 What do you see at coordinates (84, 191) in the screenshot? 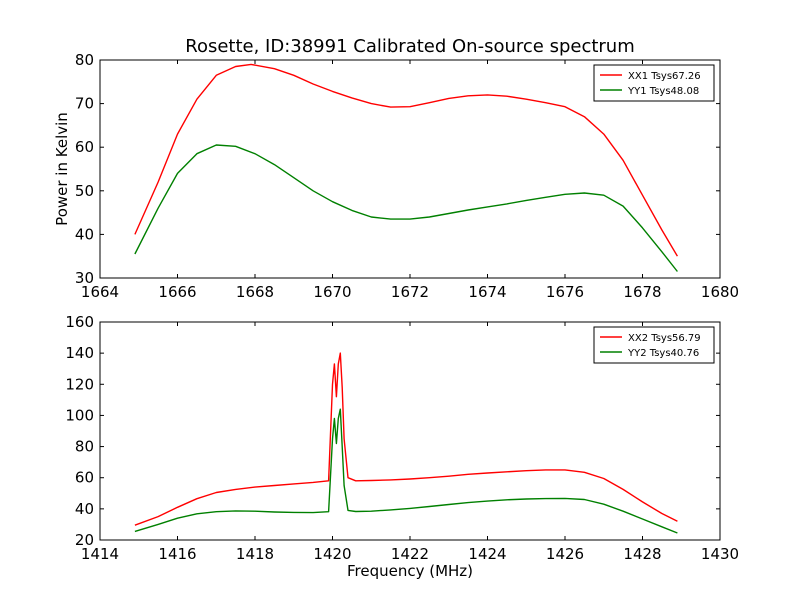
I see `y-tick-label: 50` at bounding box center [84, 191].